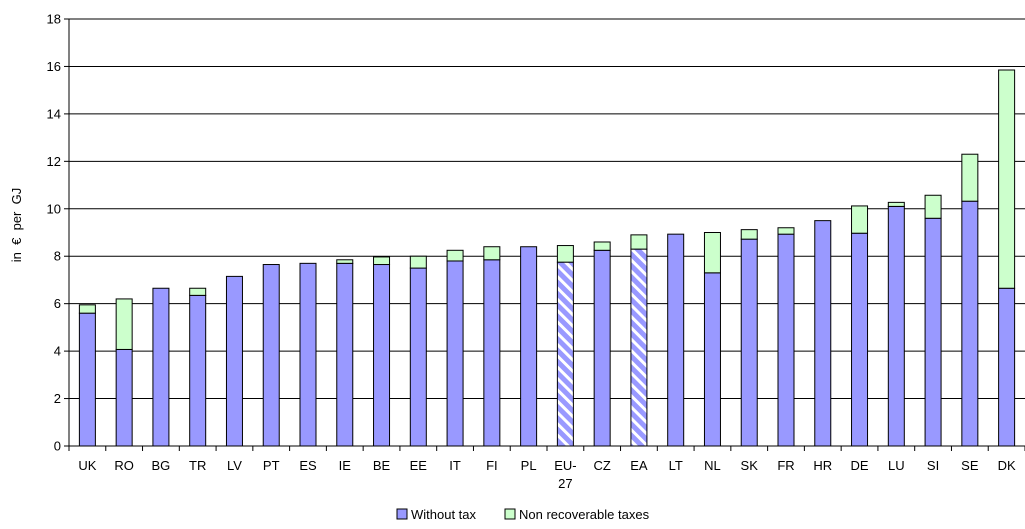 The height and width of the screenshot is (529, 1025). What do you see at coordinates (970, 465) in the screenshot?
I see `x-tick-label: SE` at bounding box center [970, 465].